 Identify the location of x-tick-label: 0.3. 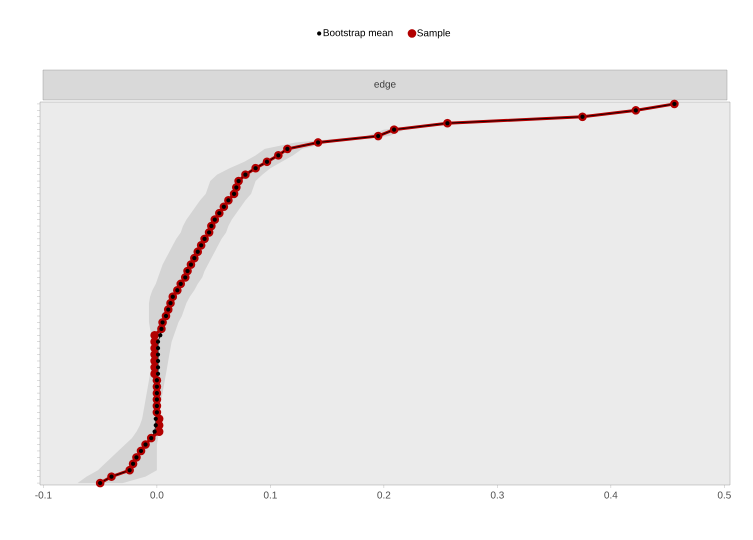
(497, 495).